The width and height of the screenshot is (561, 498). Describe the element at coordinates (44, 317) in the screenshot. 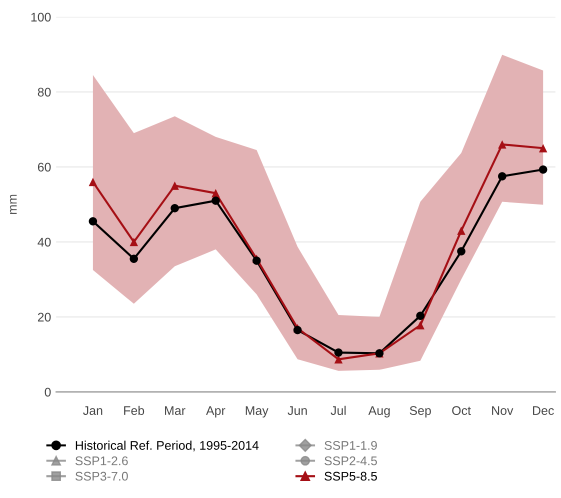

I see `y-tick-label: 20` at that location.